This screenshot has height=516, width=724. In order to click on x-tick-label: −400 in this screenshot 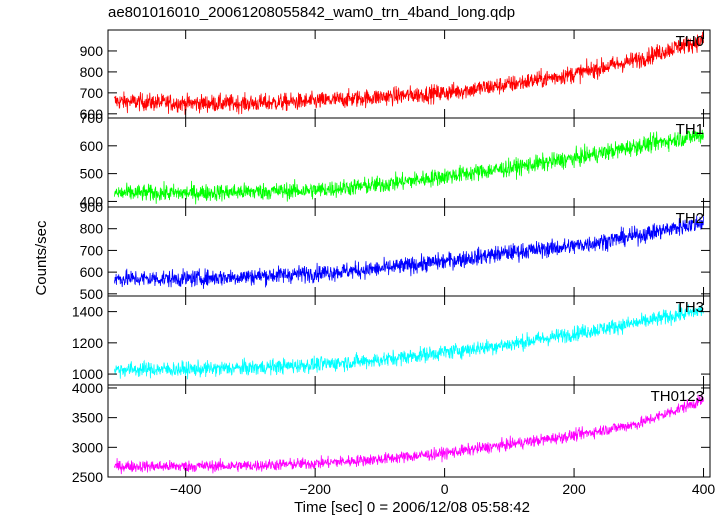, I will do `click(186, 489)`.